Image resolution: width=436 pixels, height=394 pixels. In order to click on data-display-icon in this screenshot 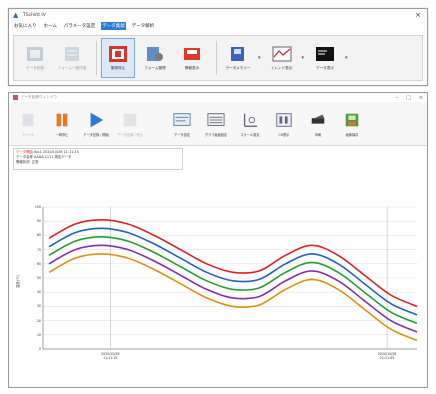, I will do `click(325, 54)`.